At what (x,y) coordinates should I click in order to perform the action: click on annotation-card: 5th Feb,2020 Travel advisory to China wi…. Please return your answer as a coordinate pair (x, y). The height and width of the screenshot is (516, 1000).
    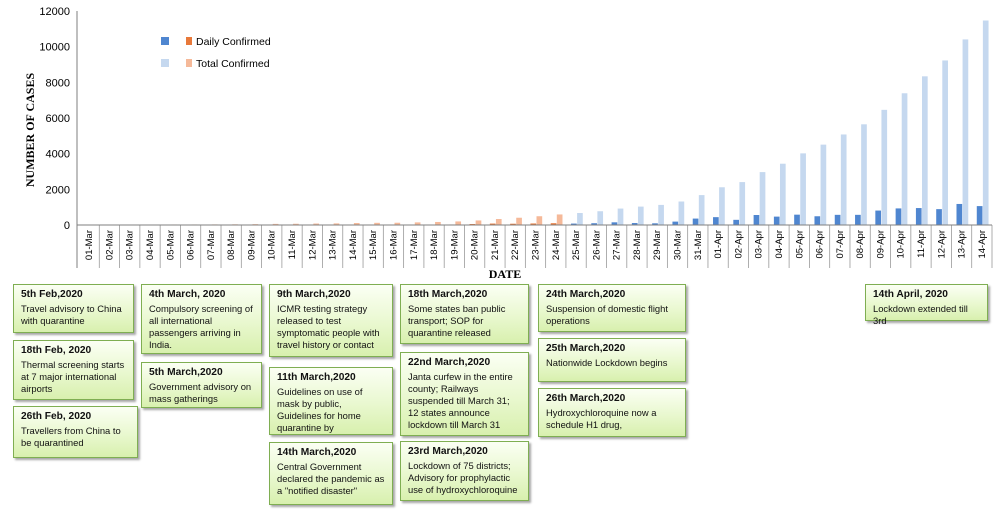
    Looking at the image, I should click on (73, 308).